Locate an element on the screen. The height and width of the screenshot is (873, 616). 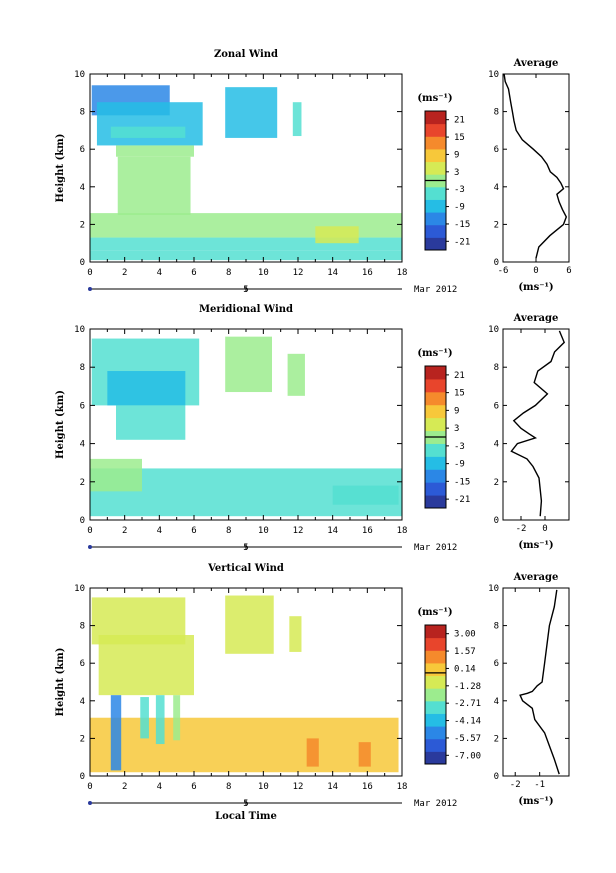
colorbar-tick-label: 3.00 is located at coordinates (465, 635).